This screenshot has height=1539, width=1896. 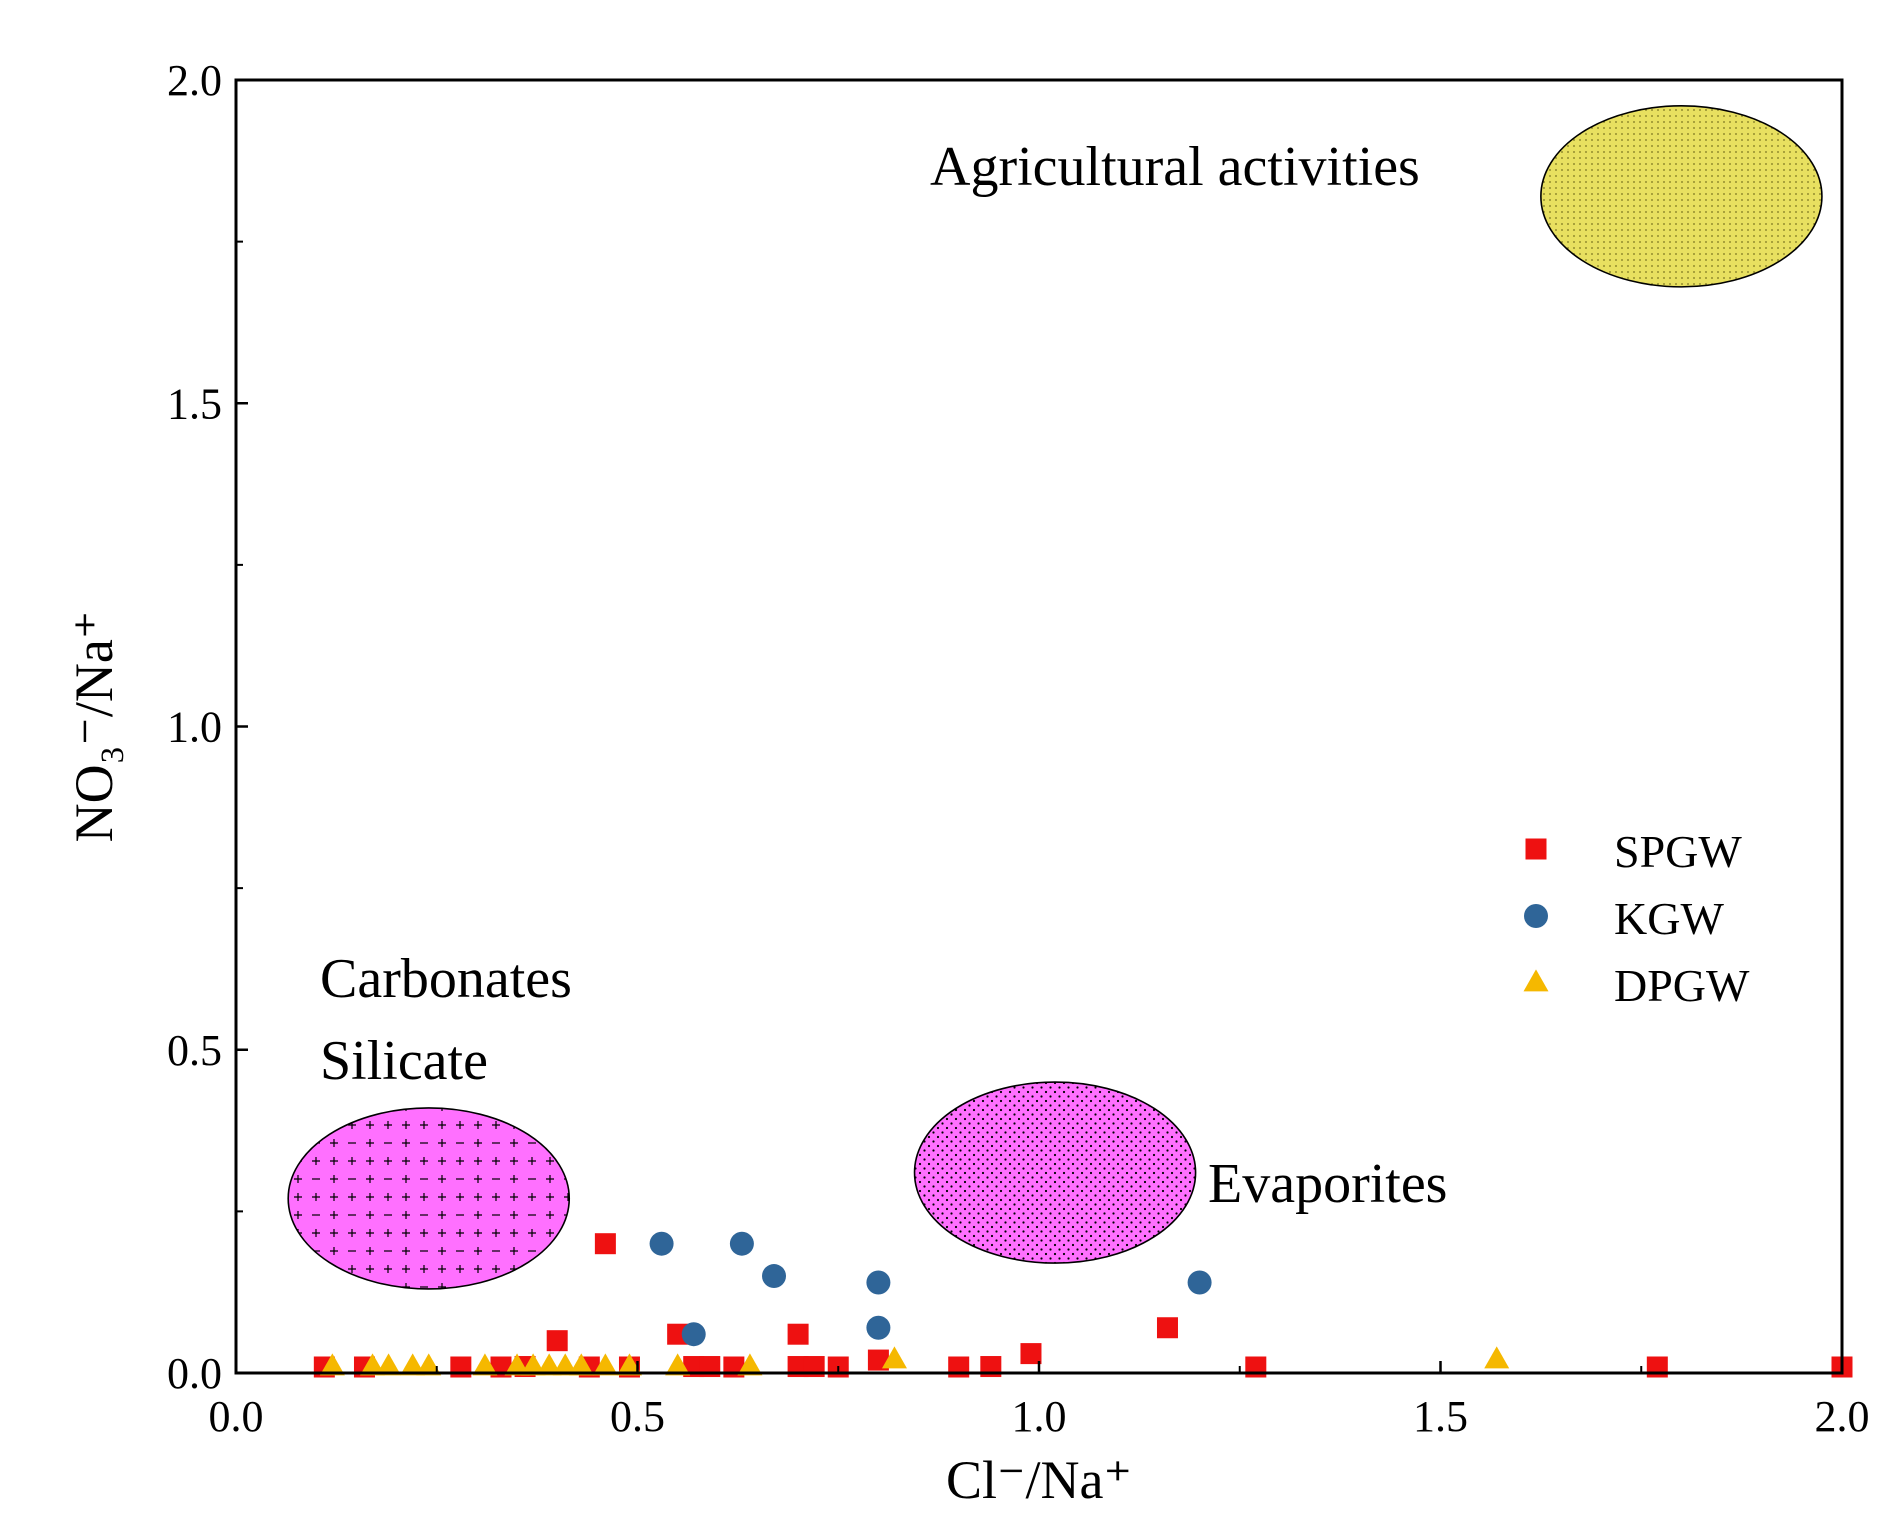 I want to click on region-evaporites-ellipse, so click(x=1055, y=1172).